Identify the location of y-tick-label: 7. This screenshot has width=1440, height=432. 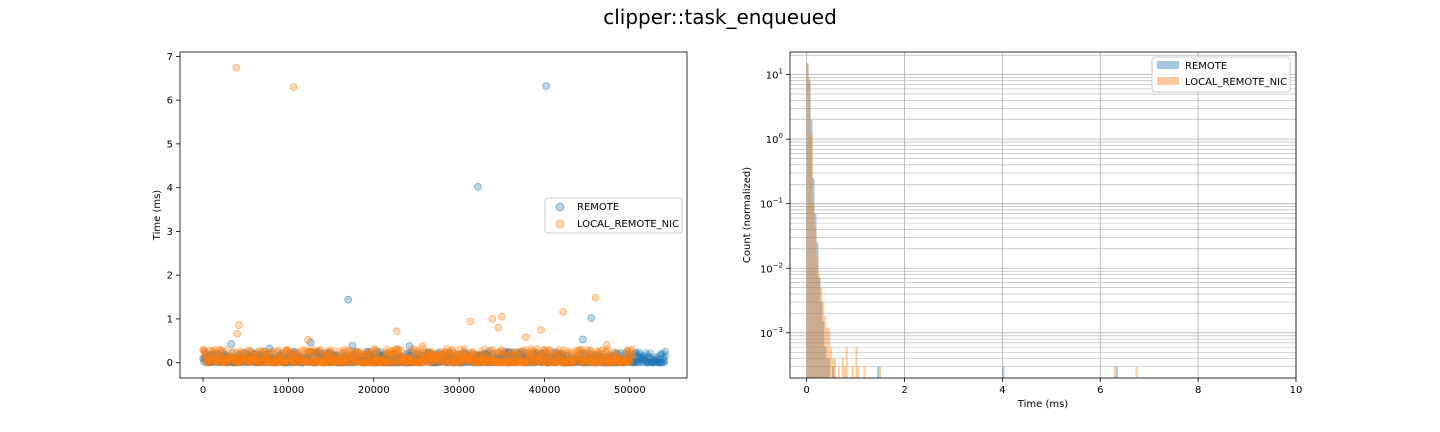
(170, 57).